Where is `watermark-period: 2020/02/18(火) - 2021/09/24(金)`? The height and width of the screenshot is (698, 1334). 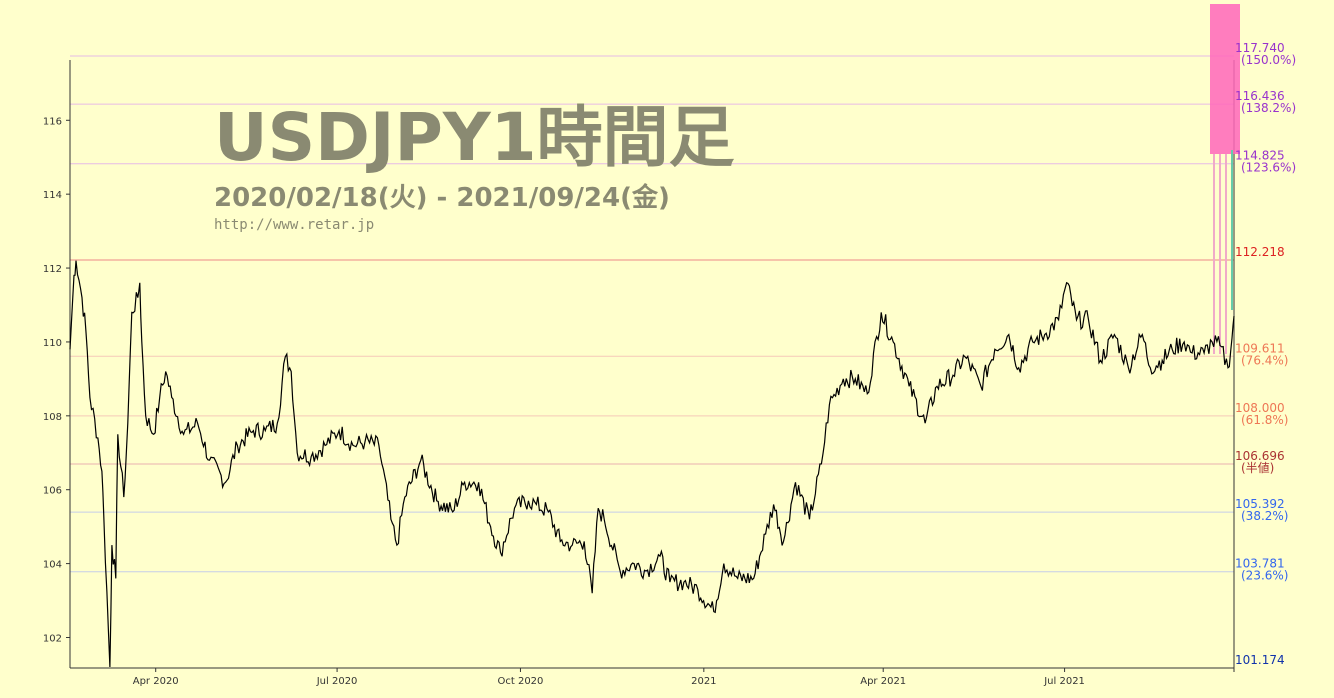
watermark-period: 2020/02/18(火) - 2021/09/24(金) is located at coordinates (442, 197).